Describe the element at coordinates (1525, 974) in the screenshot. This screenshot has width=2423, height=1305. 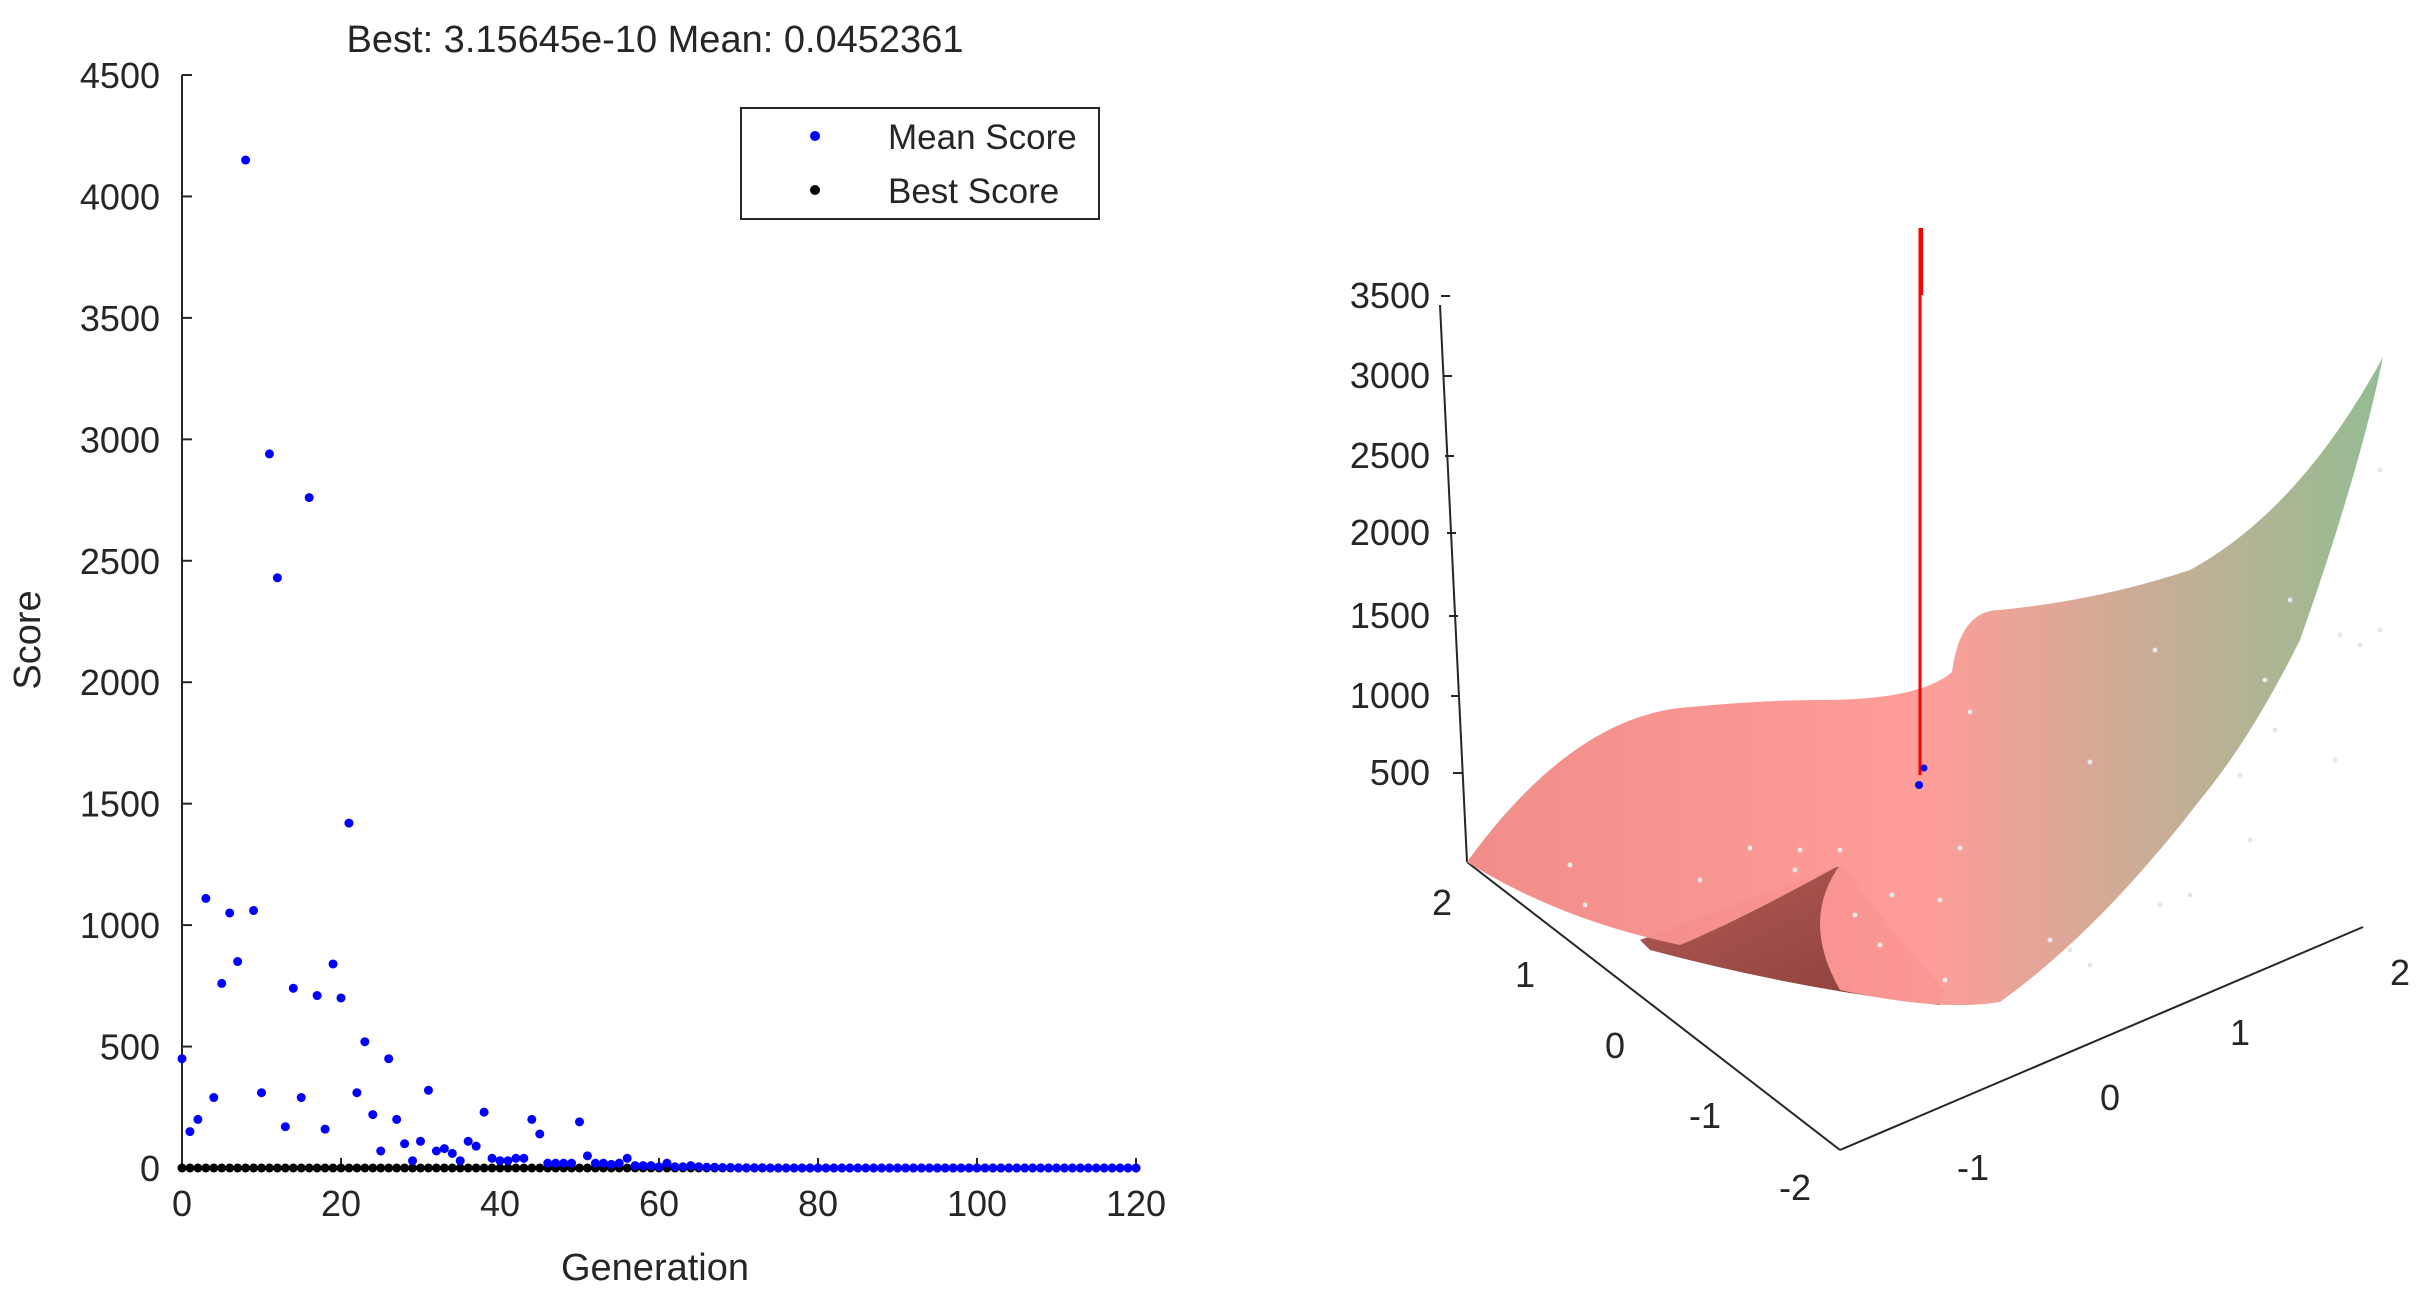
I see `y3-tick-label: 1` at that location.